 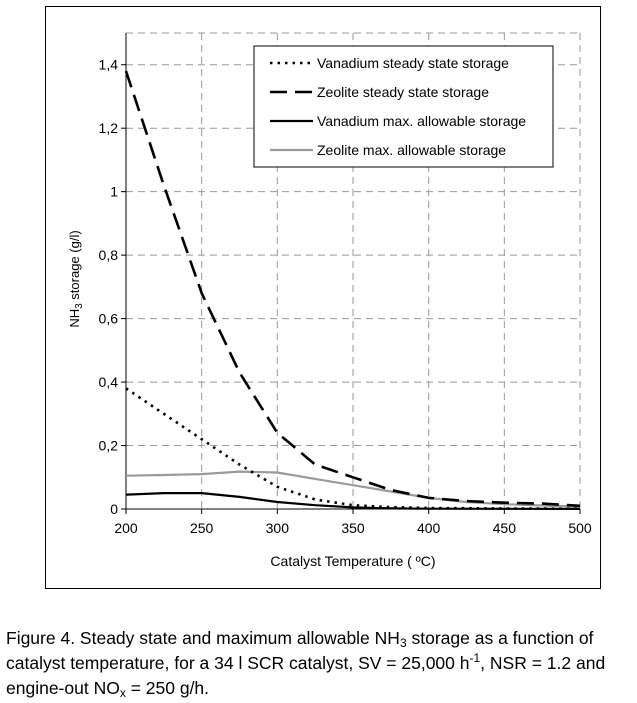 I want to click on y-axis-label-part: NH, so click(x=74, y=318).